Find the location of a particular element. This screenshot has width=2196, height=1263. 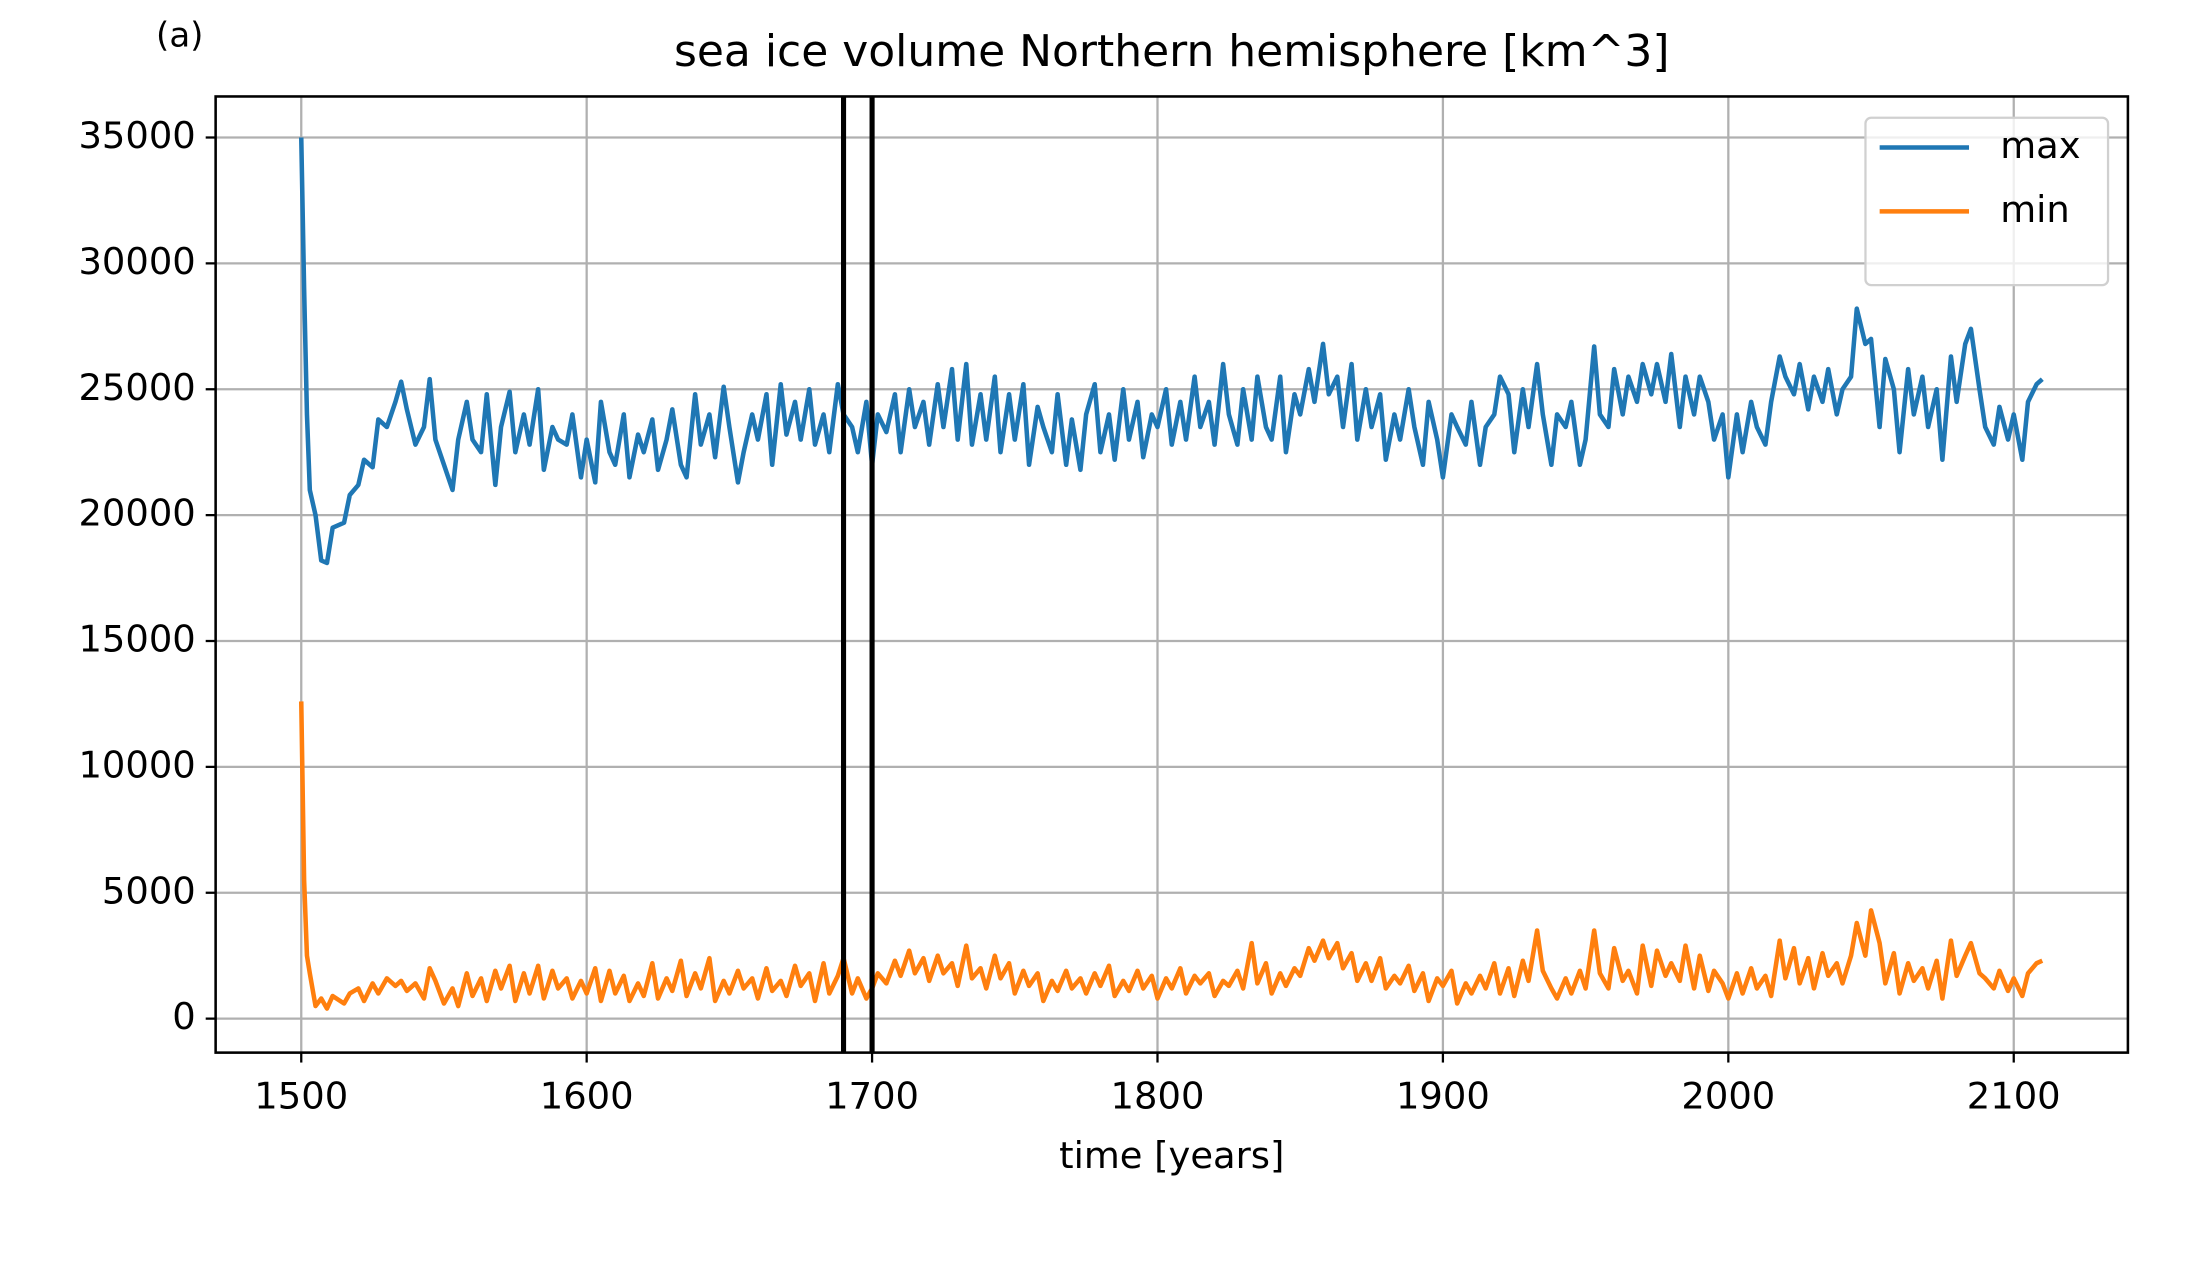

legend-label: max is located at coordinates (2040, 145).